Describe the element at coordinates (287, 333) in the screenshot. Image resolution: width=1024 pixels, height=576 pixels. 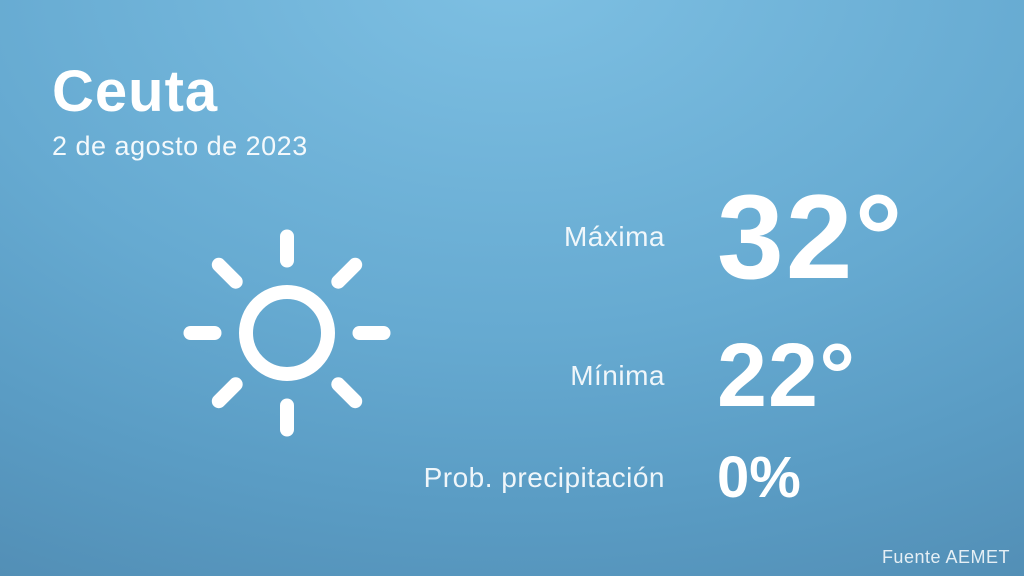
I see `sun-icon` at that location.